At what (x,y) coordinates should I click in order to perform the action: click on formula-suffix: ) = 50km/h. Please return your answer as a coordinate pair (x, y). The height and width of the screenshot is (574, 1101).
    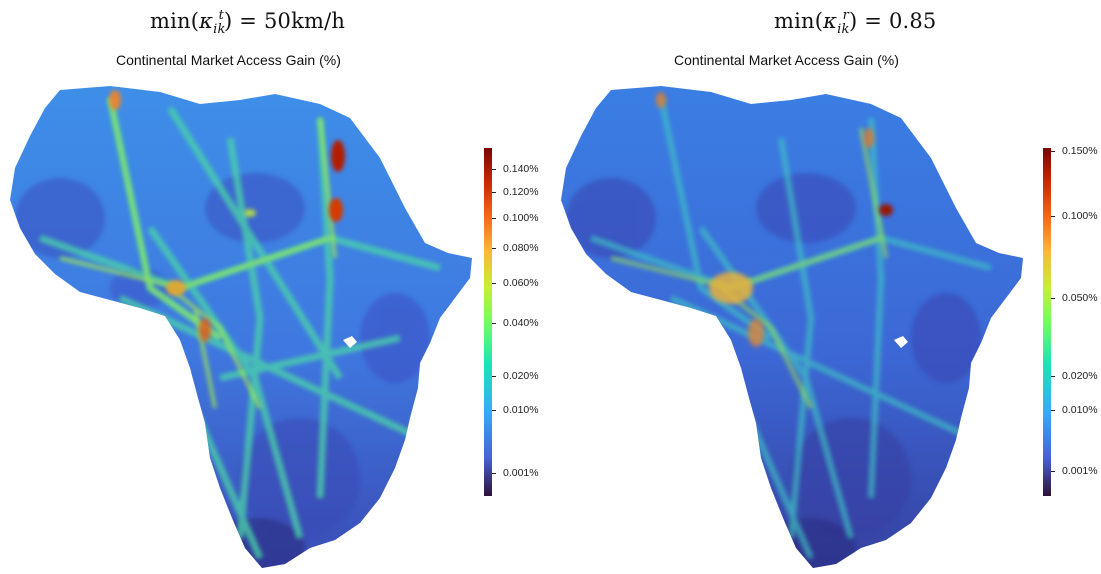
    Looking at the image, I should click on (285, 21).